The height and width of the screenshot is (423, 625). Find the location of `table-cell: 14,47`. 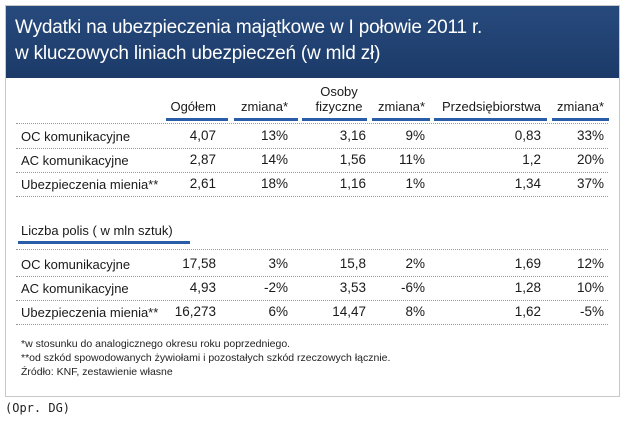

table-cell: 14,47 is located at coordinates (349, 311).